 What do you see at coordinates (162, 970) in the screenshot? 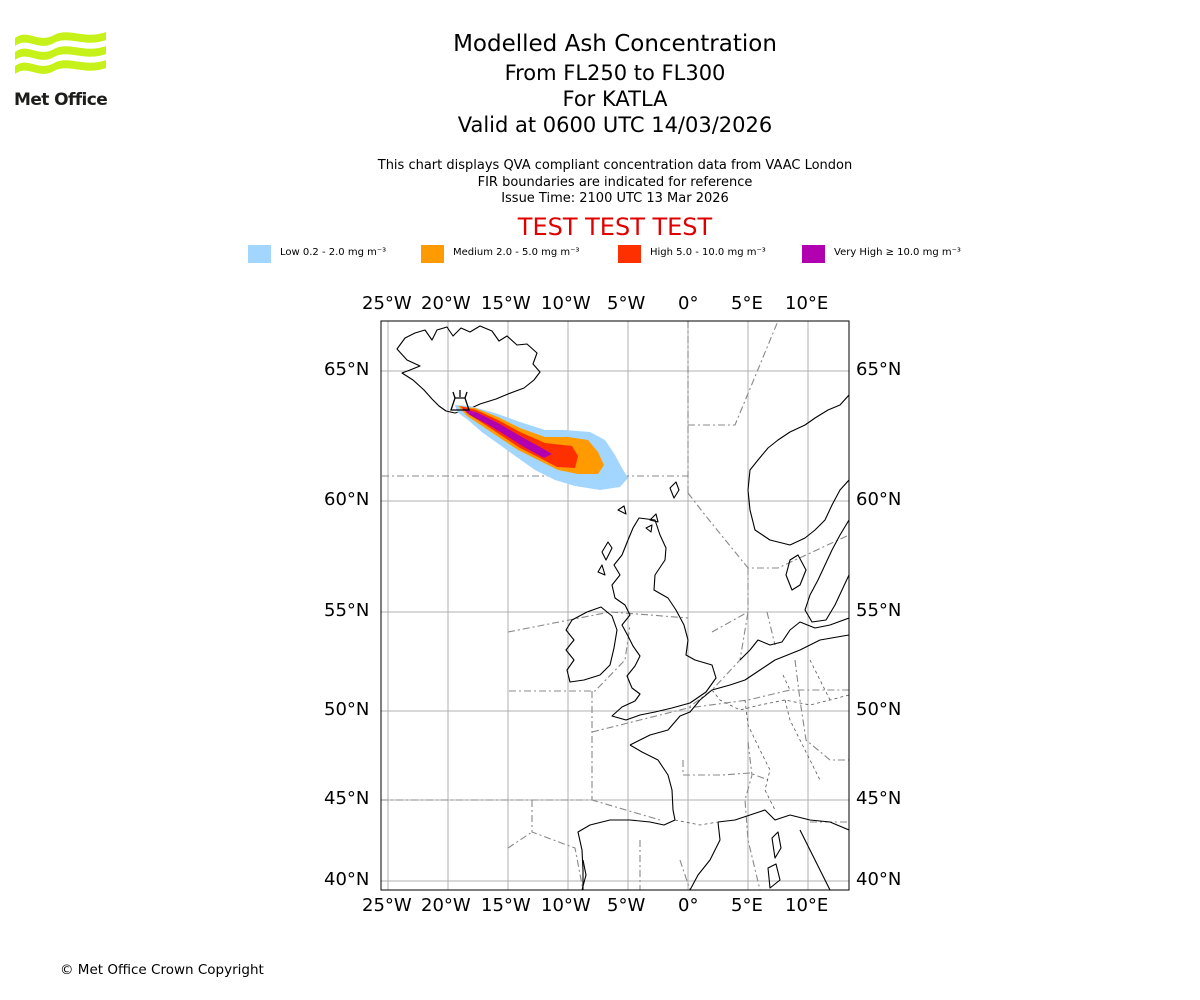
I see `copyright: © Met Office Crown Copyright` at bounding box center [162, 970].